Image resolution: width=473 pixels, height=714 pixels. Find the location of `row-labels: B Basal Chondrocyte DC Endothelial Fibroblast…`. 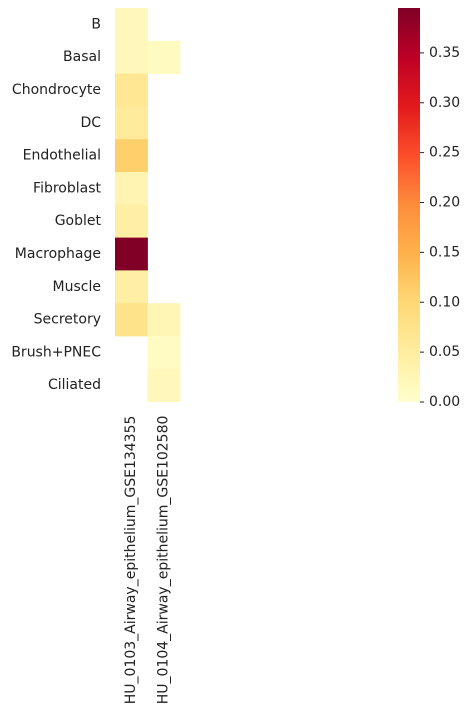

row-labels: B Basal Chondrocyte DC Endothelial Fibroblast… is located at coordinates (56, 204).